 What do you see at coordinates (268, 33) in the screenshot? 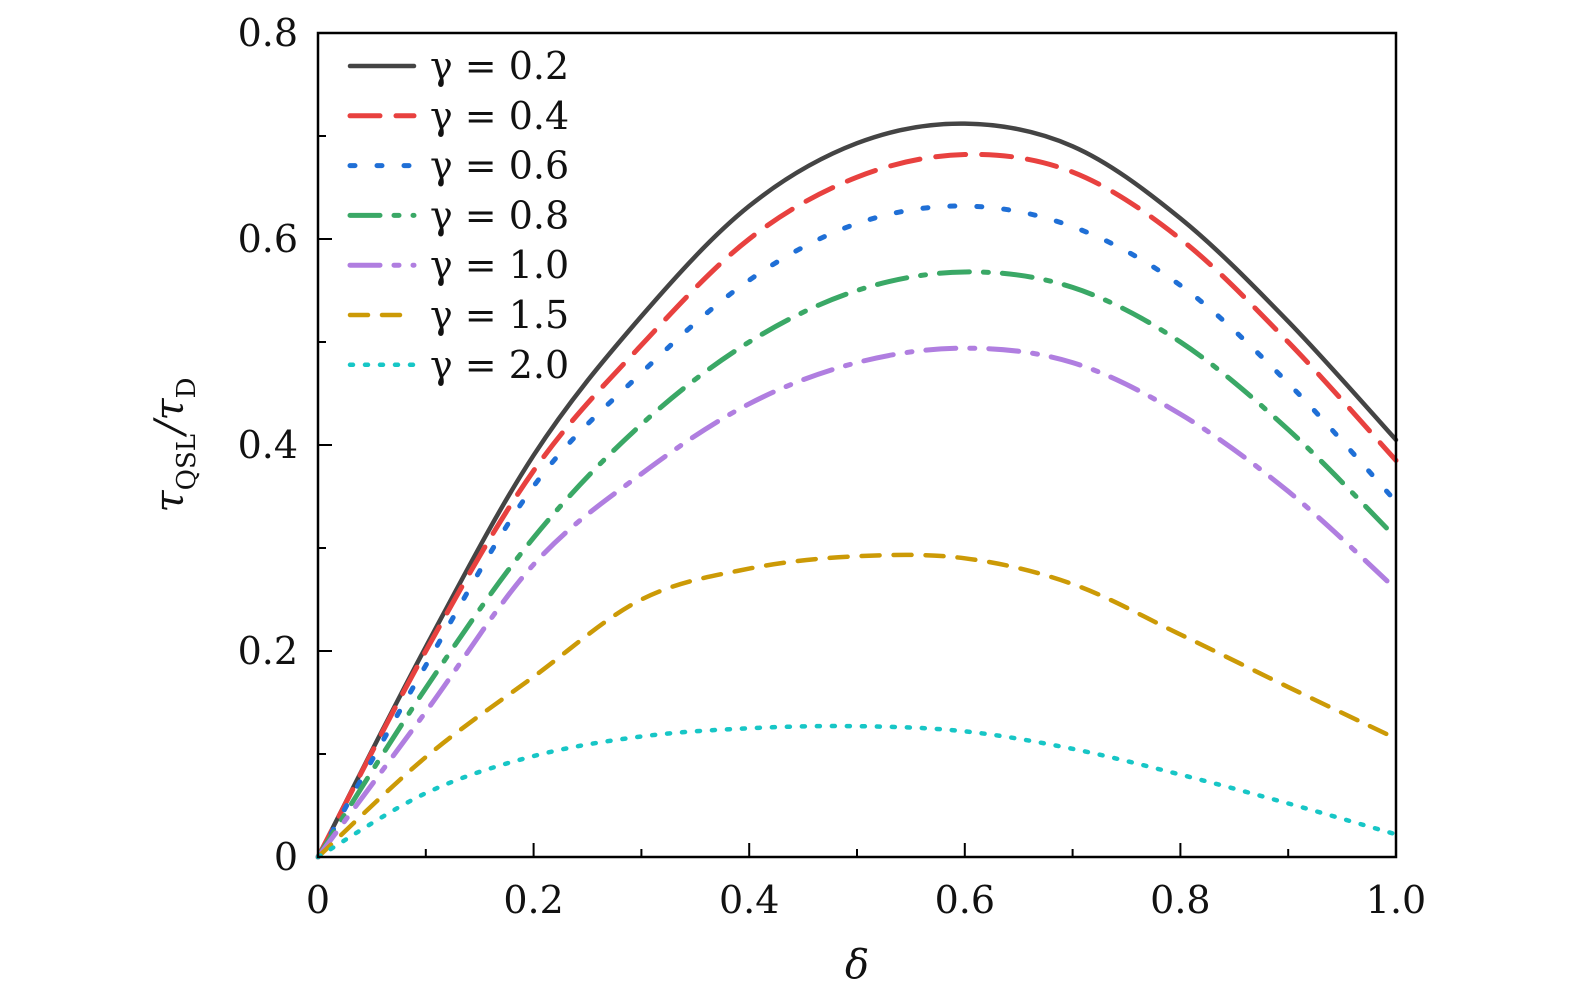
I see `y-tick-label: 0.8` at bounding box center [268, 33].